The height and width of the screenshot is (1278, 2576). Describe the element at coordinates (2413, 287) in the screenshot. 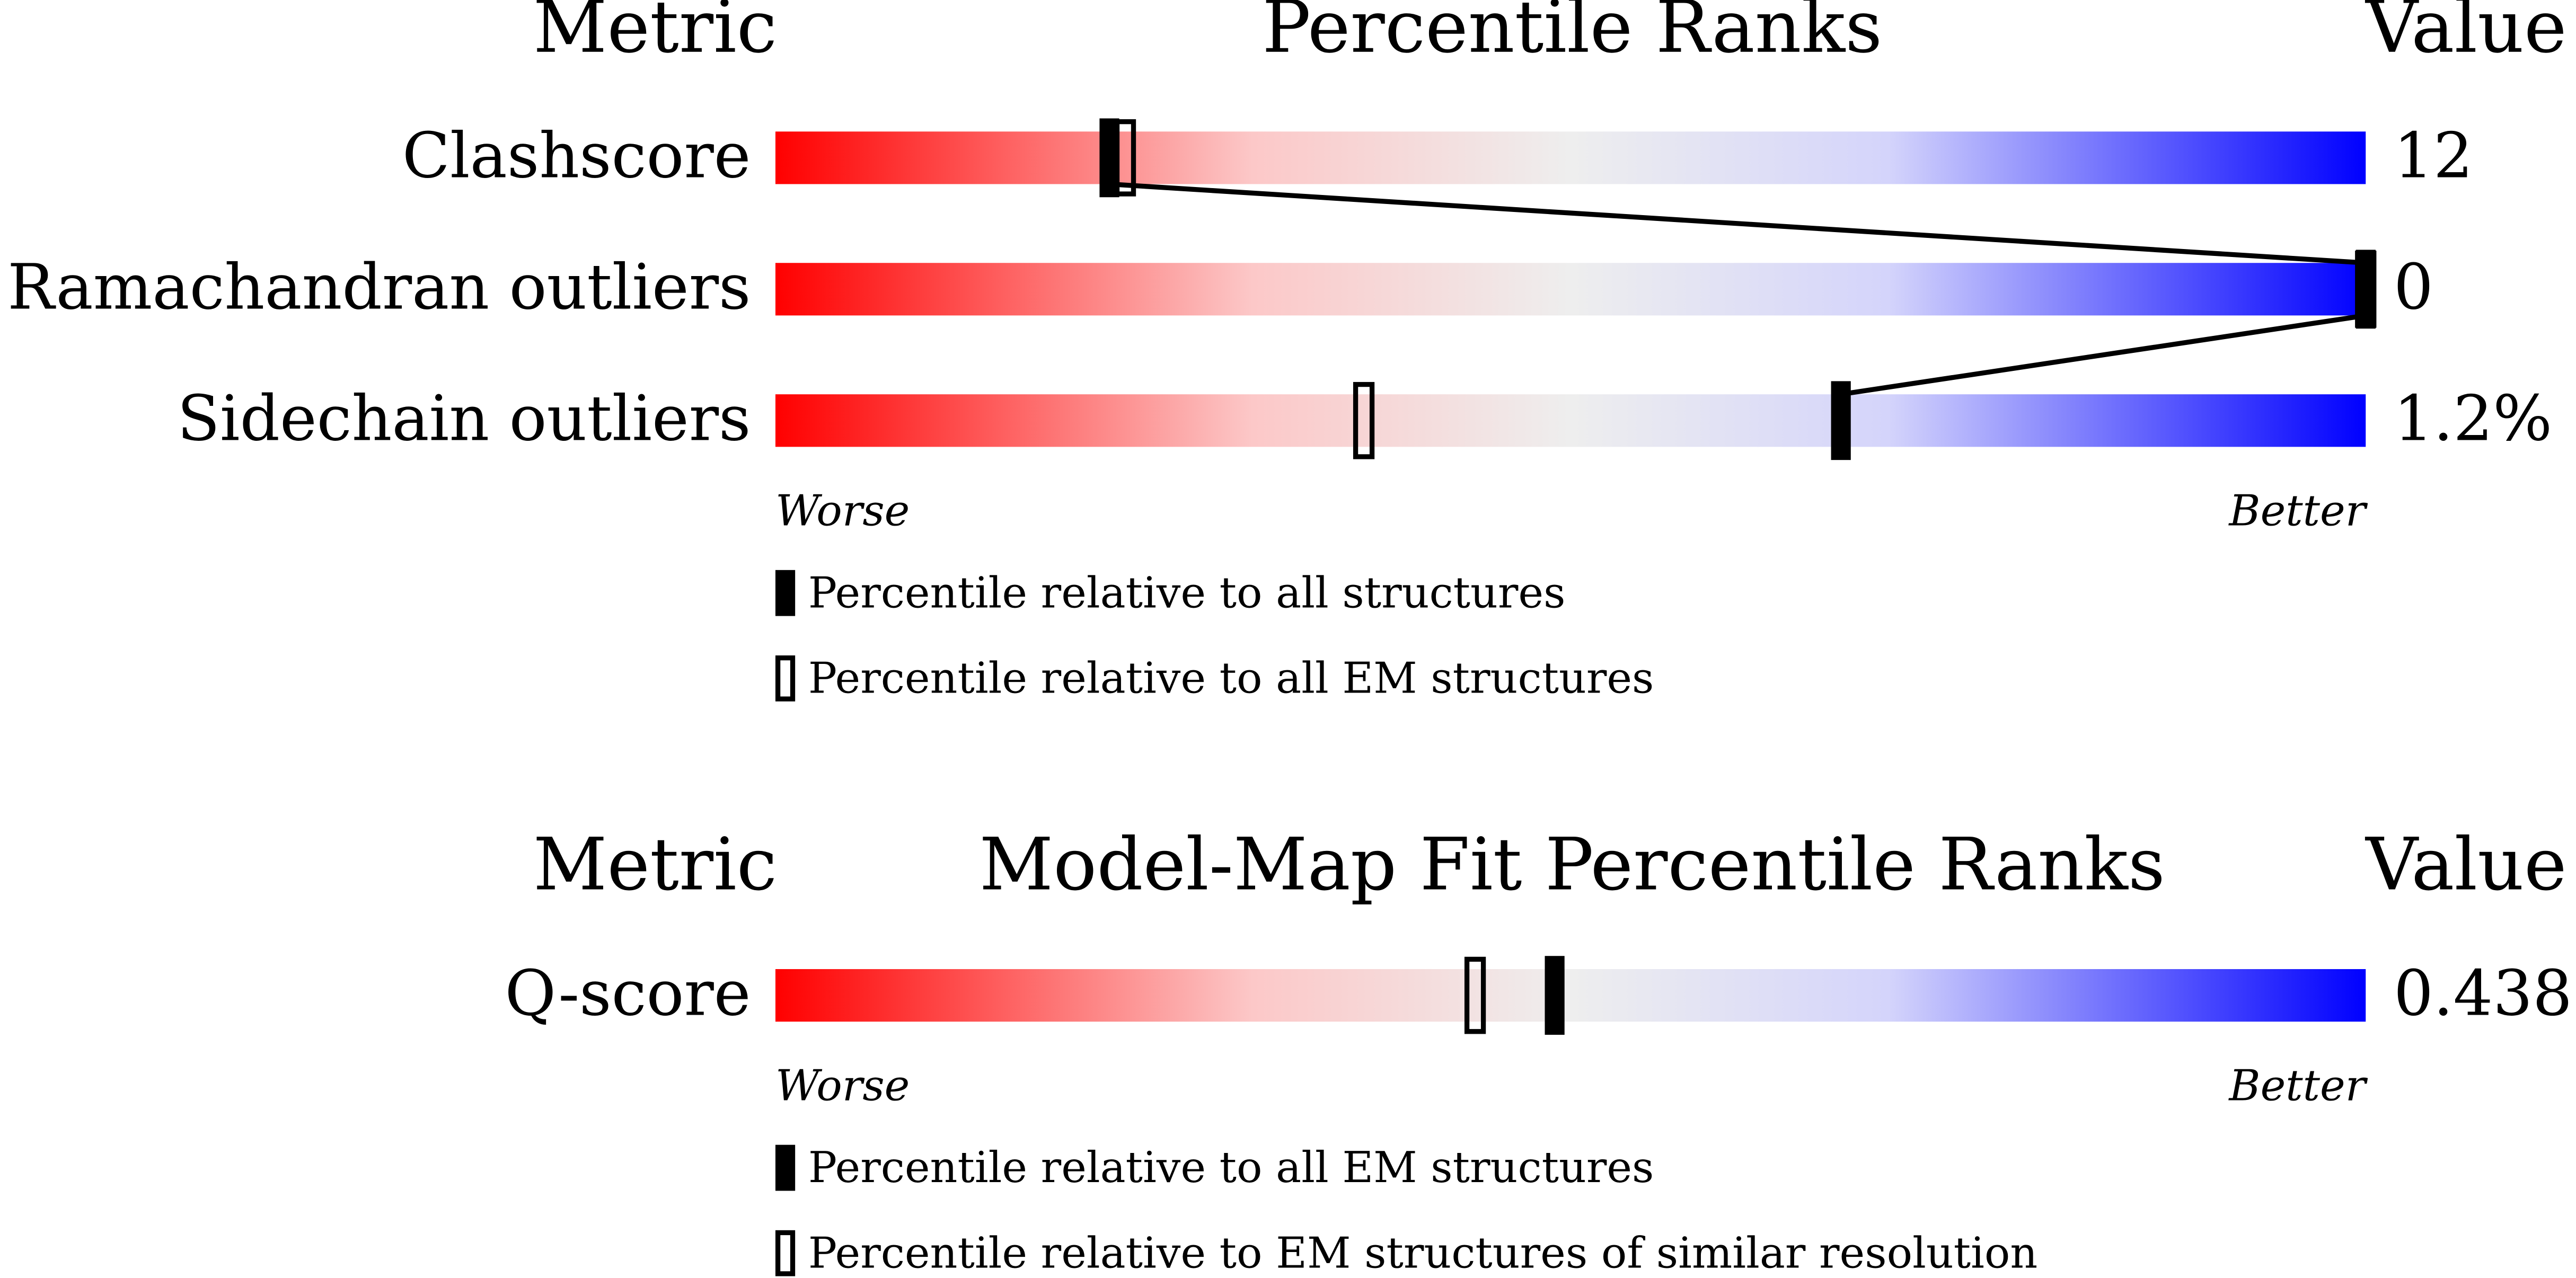

I see `metric-value: 0` at that location.